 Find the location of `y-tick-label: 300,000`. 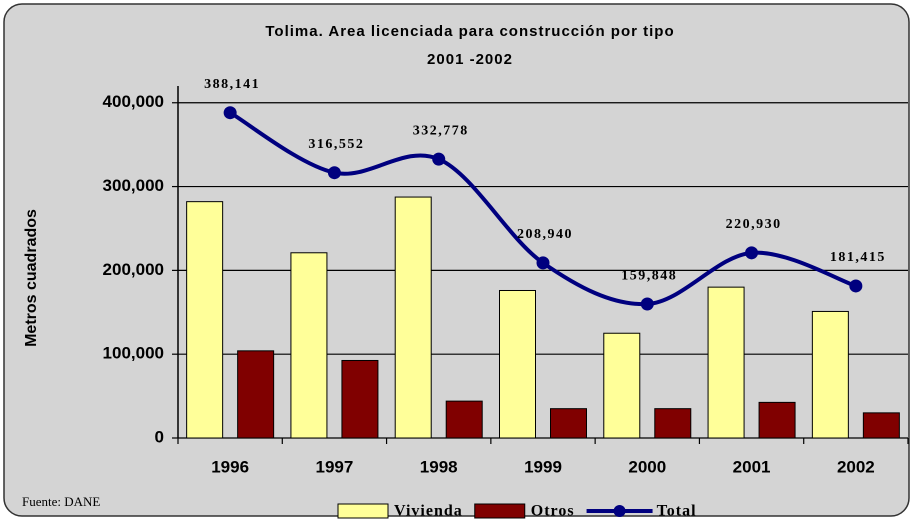

y-tick-label: 300,000 is located at coordinates (133, 185).